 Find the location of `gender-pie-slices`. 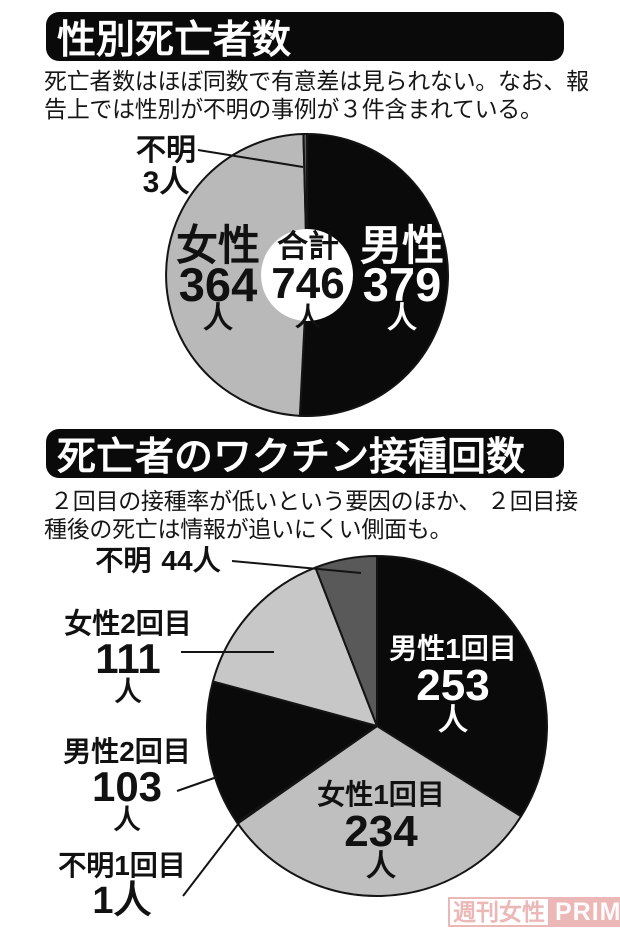

gender-pie-slices is located at coordinates (307, 275).